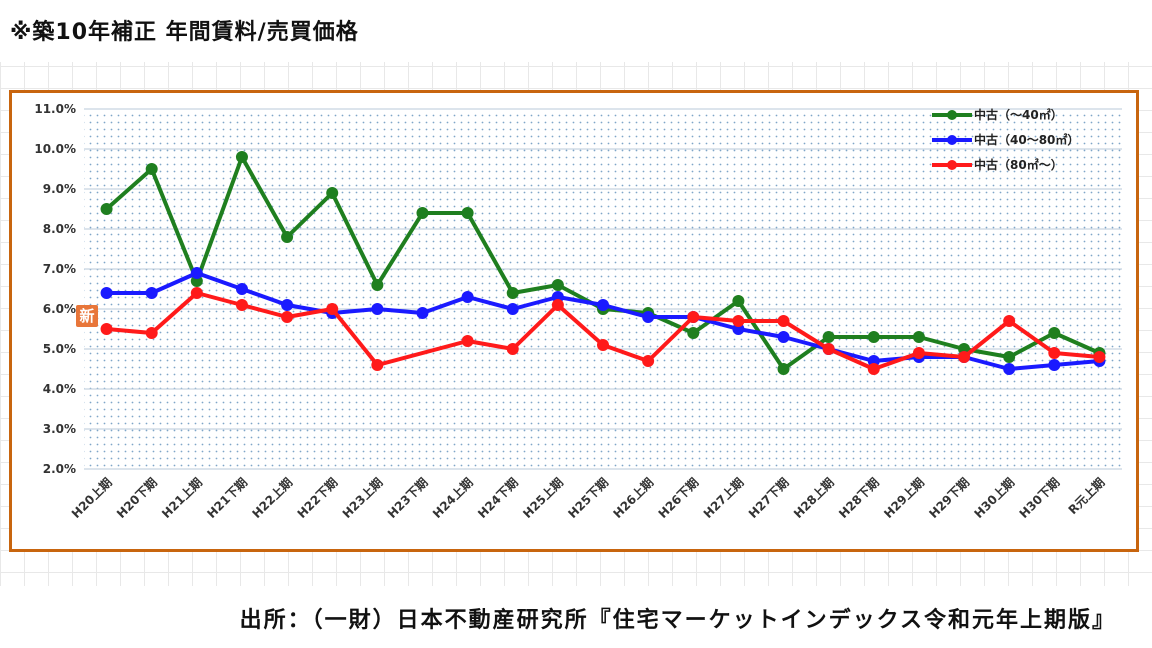  Describe the element at coordinates (136, 498) in the screenshot. I see `x-tick-label: H20下期` at that location.